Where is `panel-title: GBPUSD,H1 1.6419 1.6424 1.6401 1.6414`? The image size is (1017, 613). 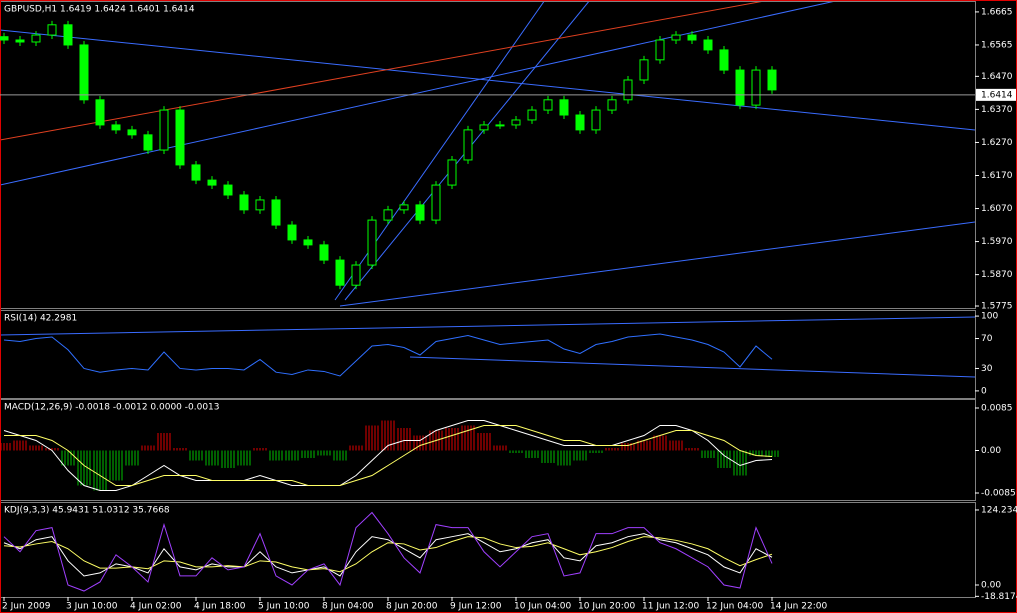
panel-title: GBPUSD,H1 1.6419 1.6424 1.6401 1.6414 is located at coordinates (99, 10).